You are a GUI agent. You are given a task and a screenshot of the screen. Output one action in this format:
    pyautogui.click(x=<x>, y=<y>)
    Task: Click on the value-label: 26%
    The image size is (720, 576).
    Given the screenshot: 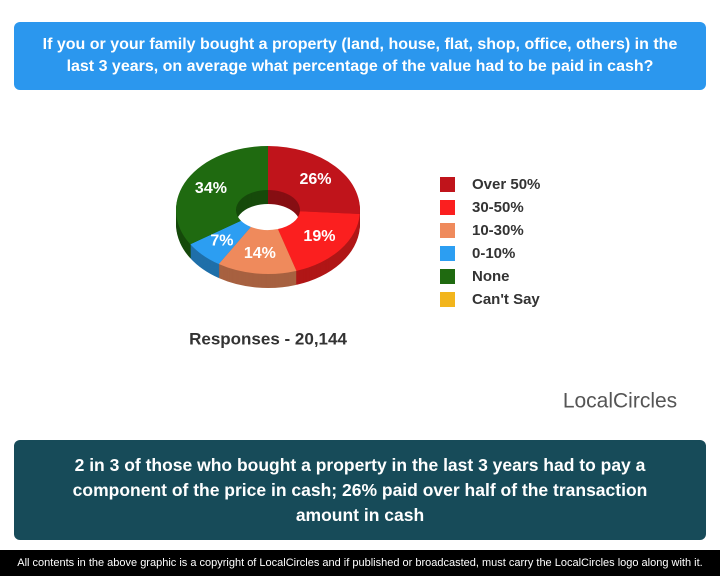 What is the action you would take?
    pyautogui.click(x=315, y=179)
    